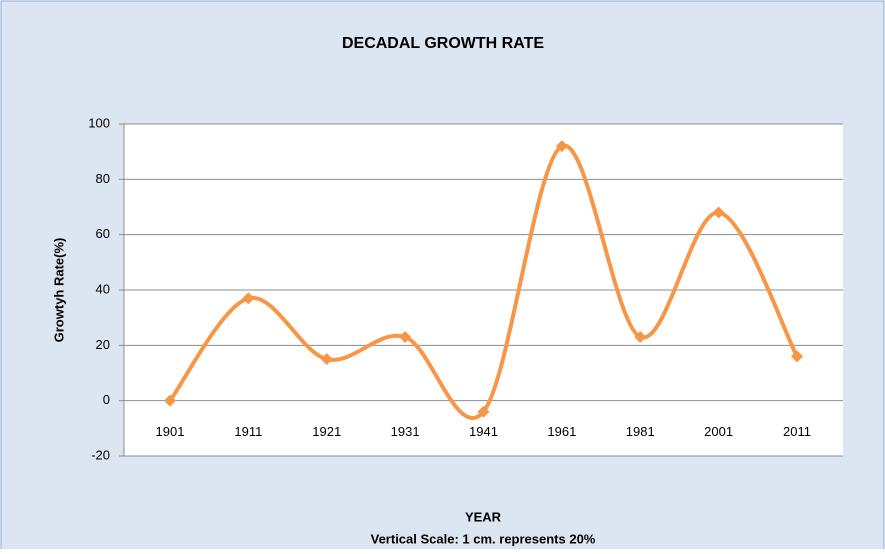  What do you see at coordinates (100, 454) in the screenshot?
I see `y-tick-label: -20` at bounding box center [100, 454].